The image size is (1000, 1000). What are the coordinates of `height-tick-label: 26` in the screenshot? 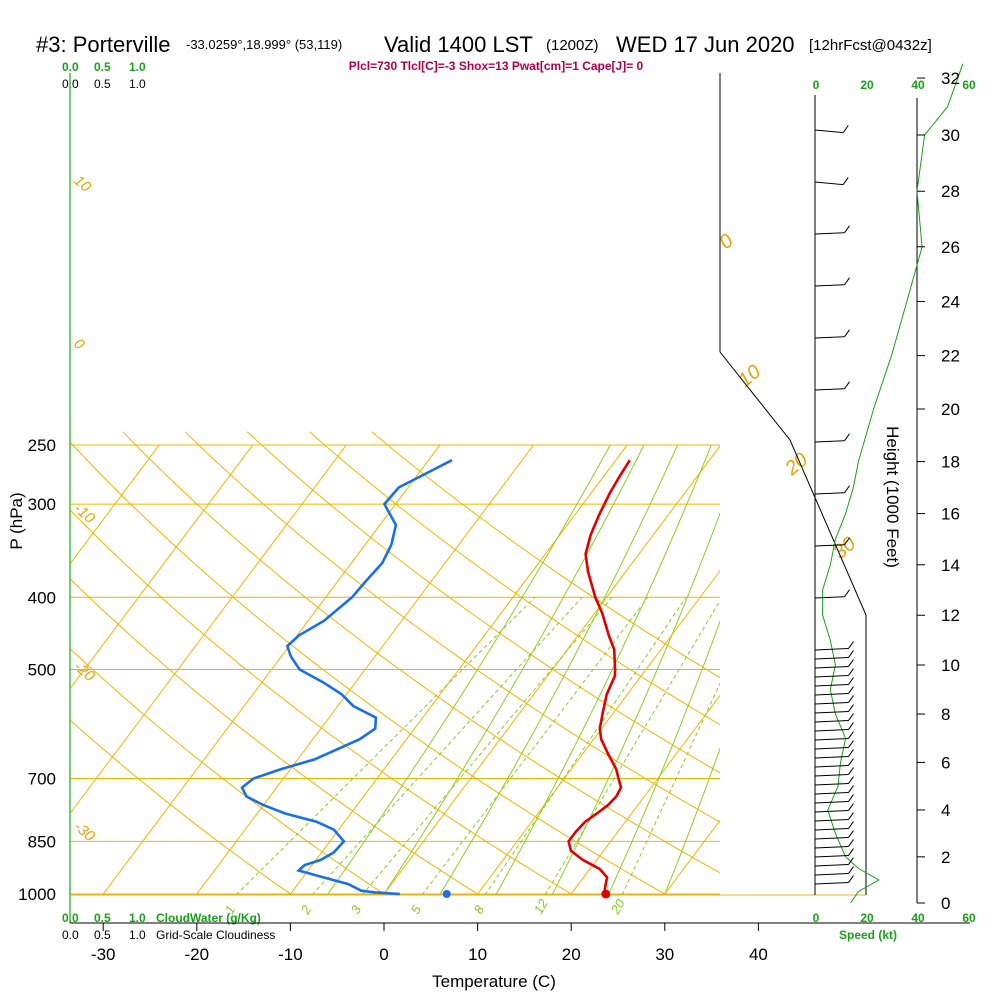 It's located at (950, 247).